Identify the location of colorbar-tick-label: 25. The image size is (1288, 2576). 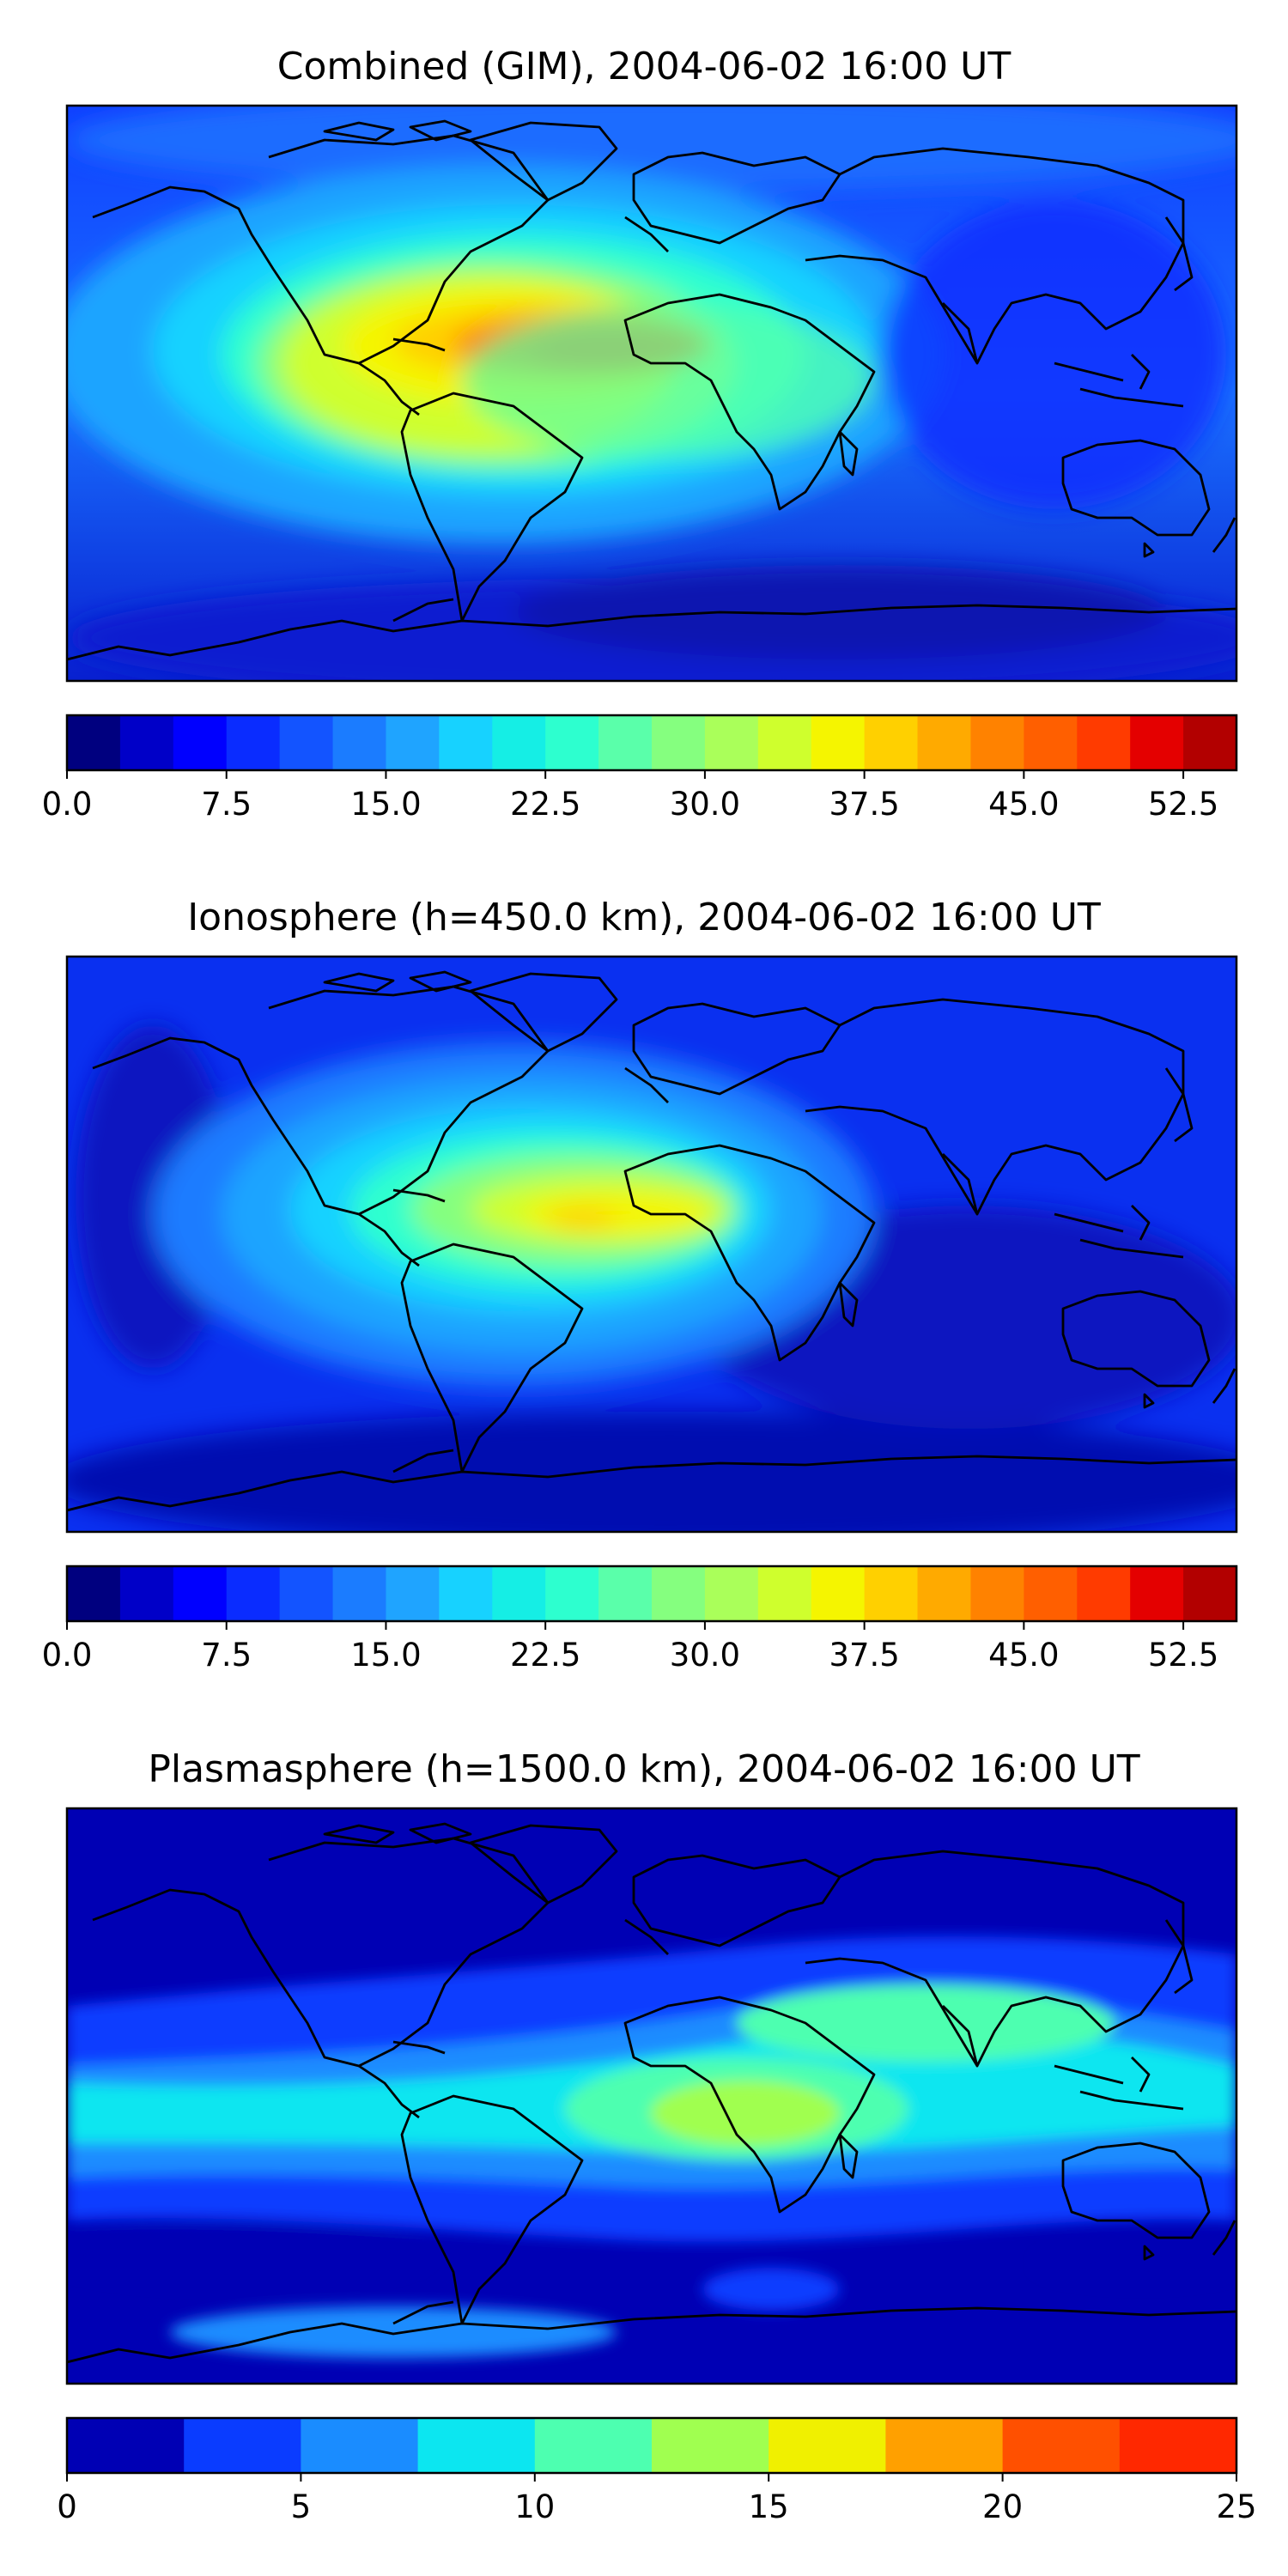
(1236, 2507).